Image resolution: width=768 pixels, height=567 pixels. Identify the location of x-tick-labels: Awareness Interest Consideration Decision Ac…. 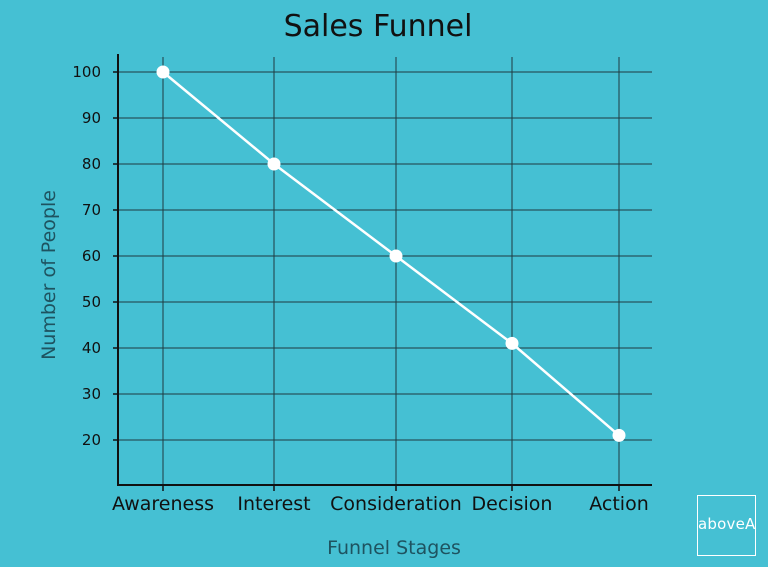
(380, 504).